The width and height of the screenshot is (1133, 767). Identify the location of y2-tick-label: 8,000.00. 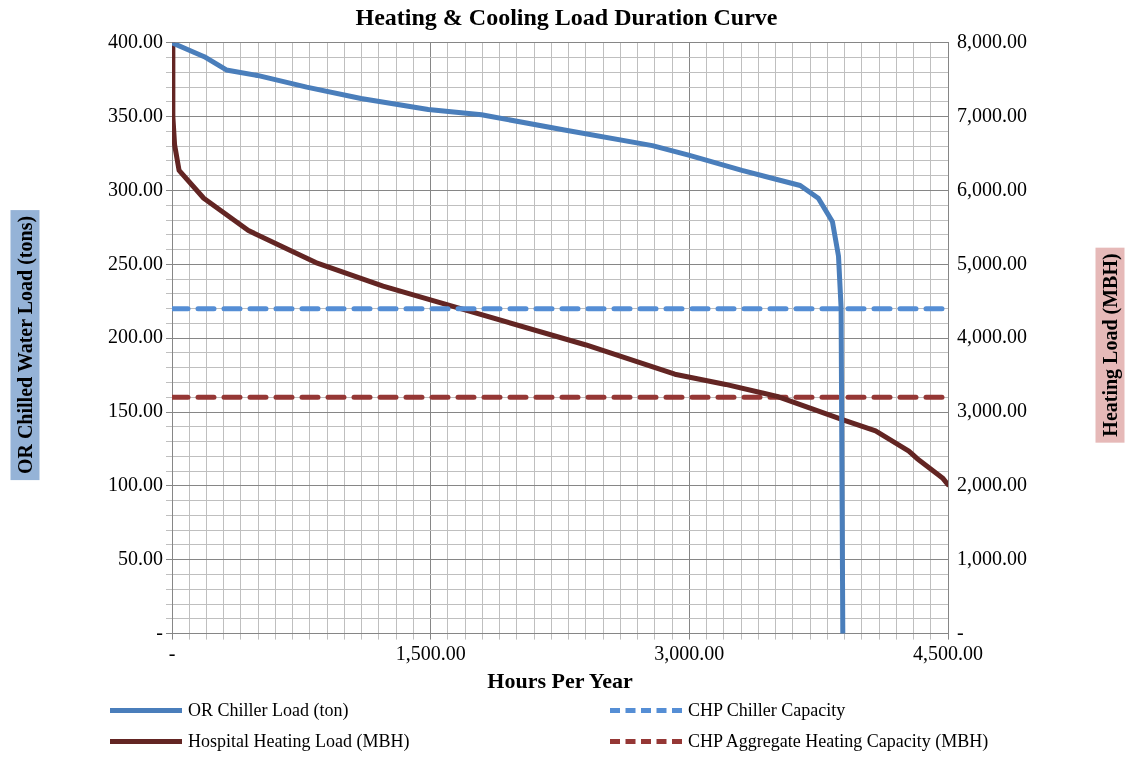
(992, 41).